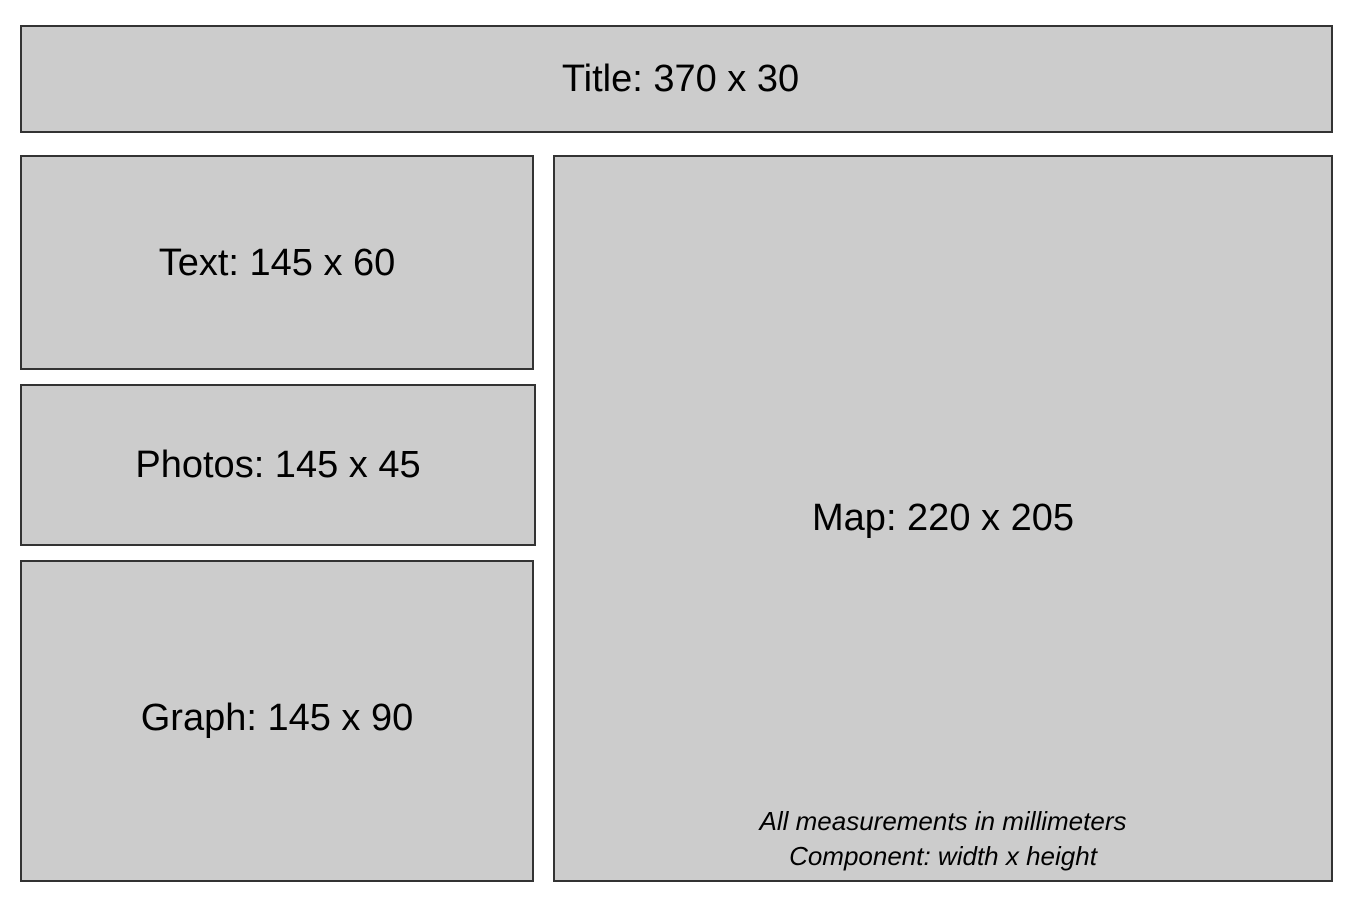 The width and height of the screenshot is (1350, 900). I want to click on graph-panel-label: Graph: 145 x 90, so click(277, 717).